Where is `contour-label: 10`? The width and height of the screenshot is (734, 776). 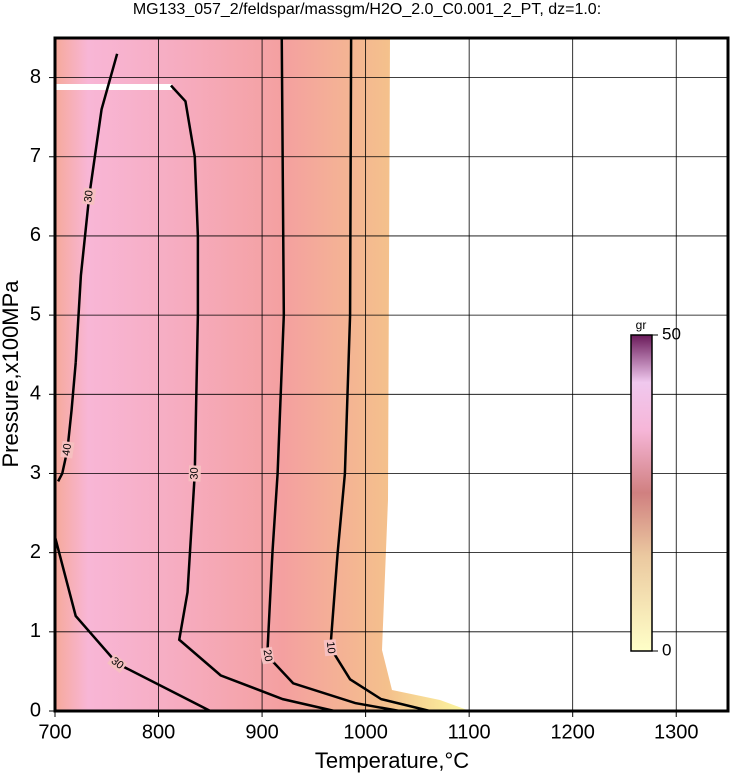
contour-label: 10 is located at coordinates (330, 647).